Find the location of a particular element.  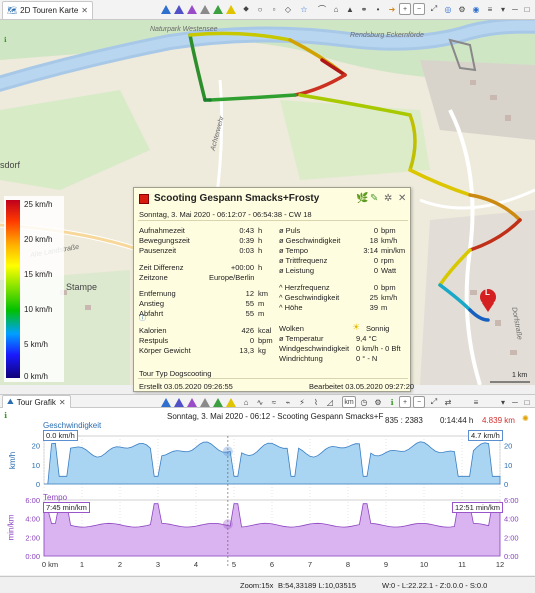

time-icon: ◷ is located at coordinates (364, 402).